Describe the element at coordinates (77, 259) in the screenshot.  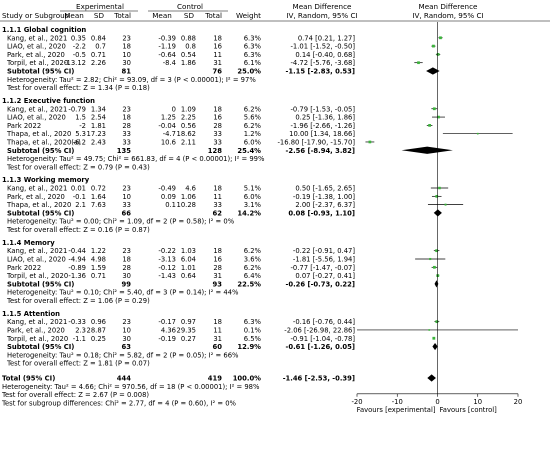
I see `study-e-mean: -4.94` at that location.